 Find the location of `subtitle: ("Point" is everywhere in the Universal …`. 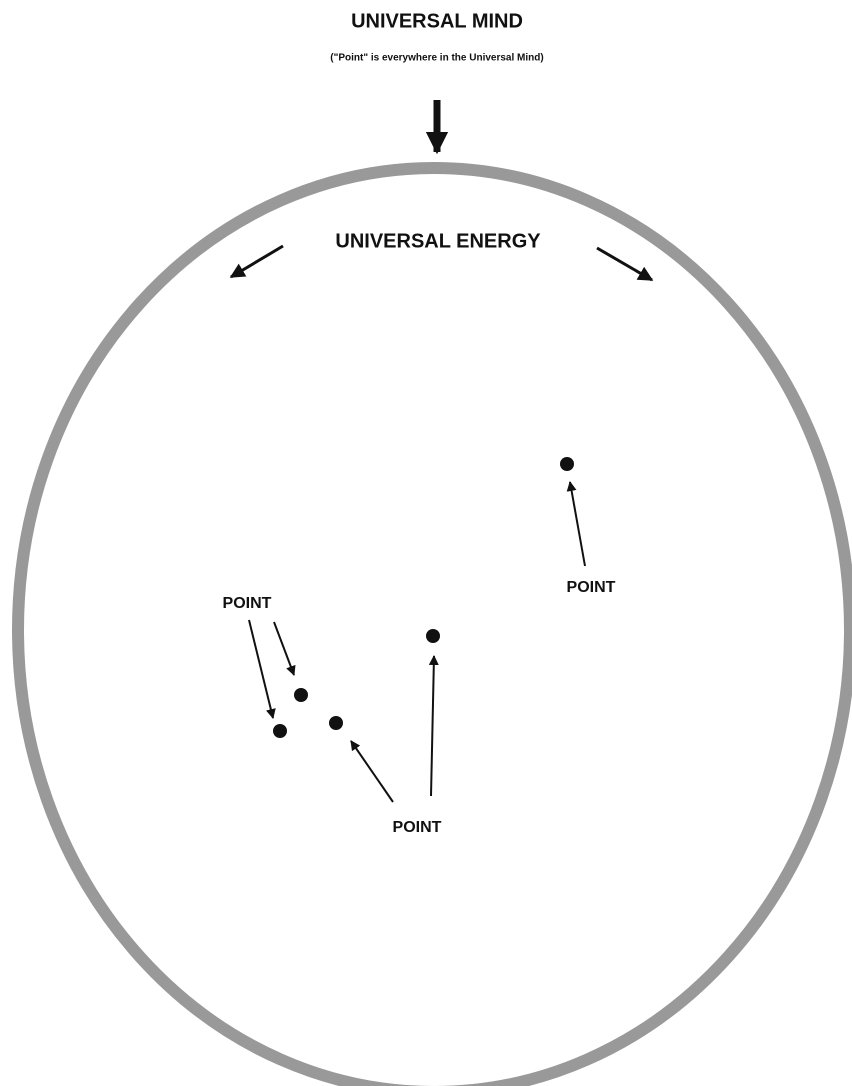

subtitle: ("Point" is everywhere in the Universal … is located at coordinates (436, 58).